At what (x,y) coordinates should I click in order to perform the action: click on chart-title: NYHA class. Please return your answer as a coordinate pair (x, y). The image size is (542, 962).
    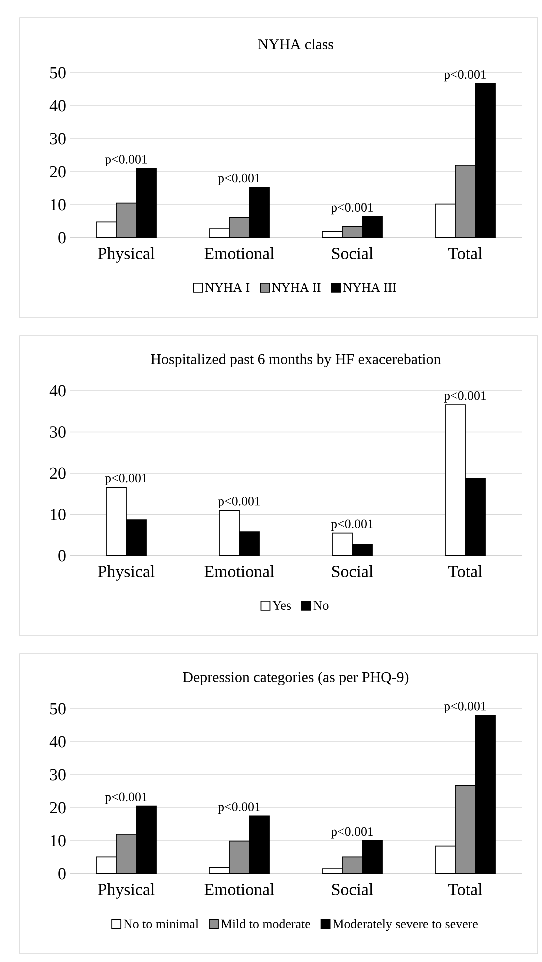
    Looking at the image, I should click on (296, 44).